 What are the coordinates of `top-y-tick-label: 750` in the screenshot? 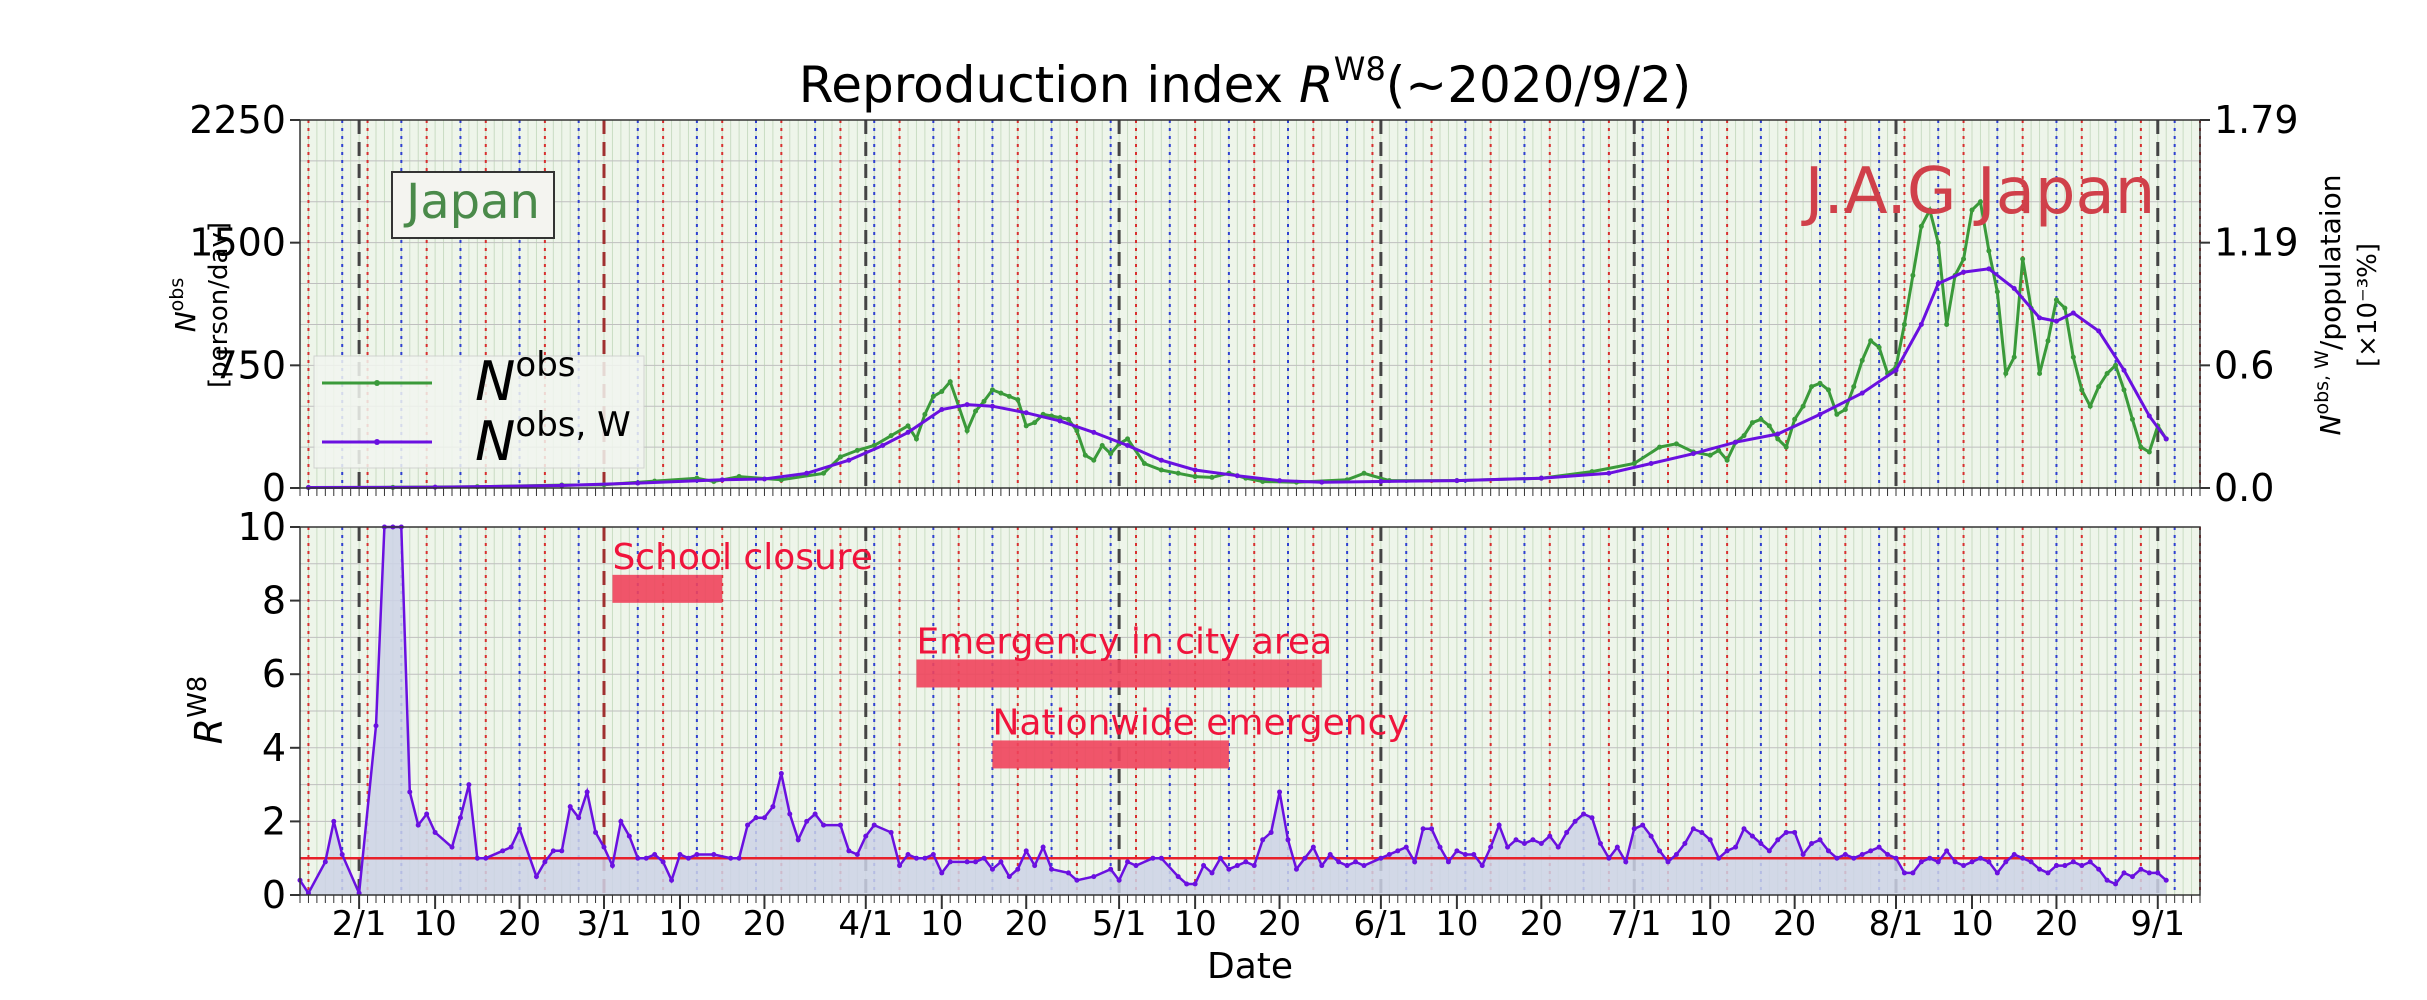 It's located at (249, 365).